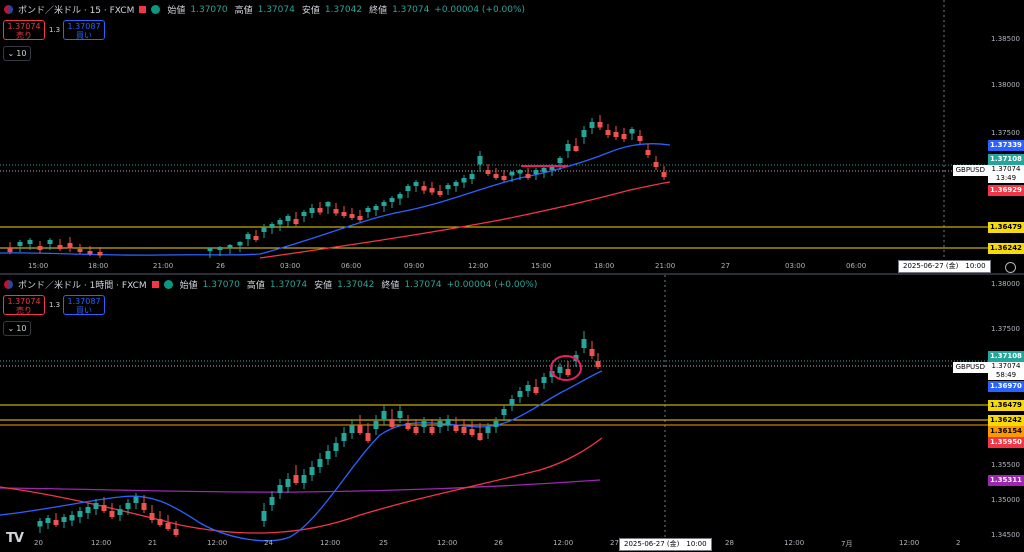 The image size is (1024, 552). I want to click on crosshair-time-label: 2025-06-27 (金) 10:00, so click(665, 544).